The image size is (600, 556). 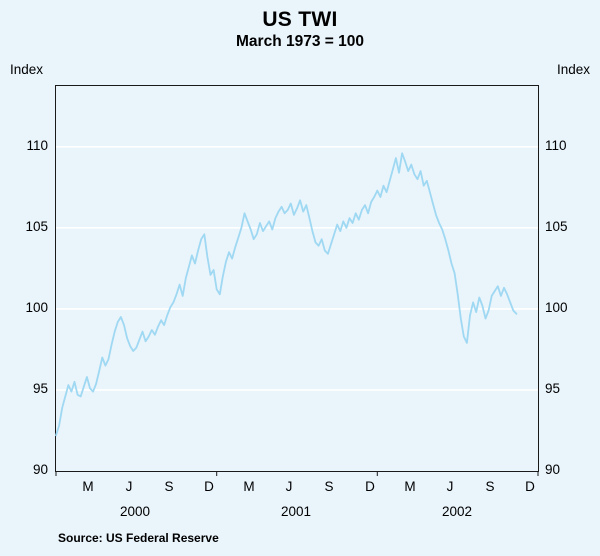 I want to click on chart-subtitle: March 1973 = 100, so click(x=300, y=41).